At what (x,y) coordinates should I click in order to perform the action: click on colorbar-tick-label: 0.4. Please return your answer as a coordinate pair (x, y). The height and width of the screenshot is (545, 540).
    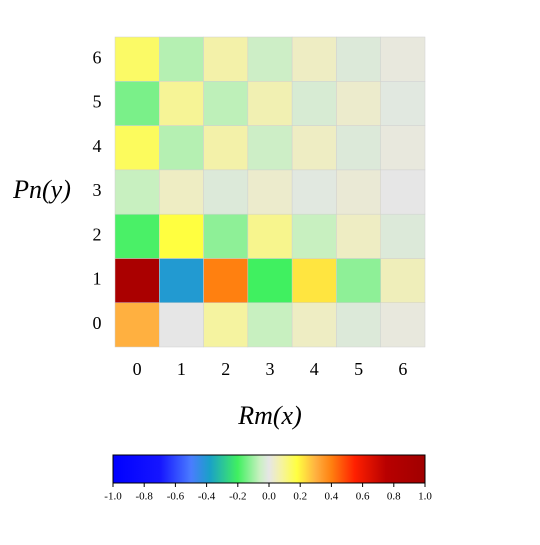
    Looking at the image, I should click on (332, 497).